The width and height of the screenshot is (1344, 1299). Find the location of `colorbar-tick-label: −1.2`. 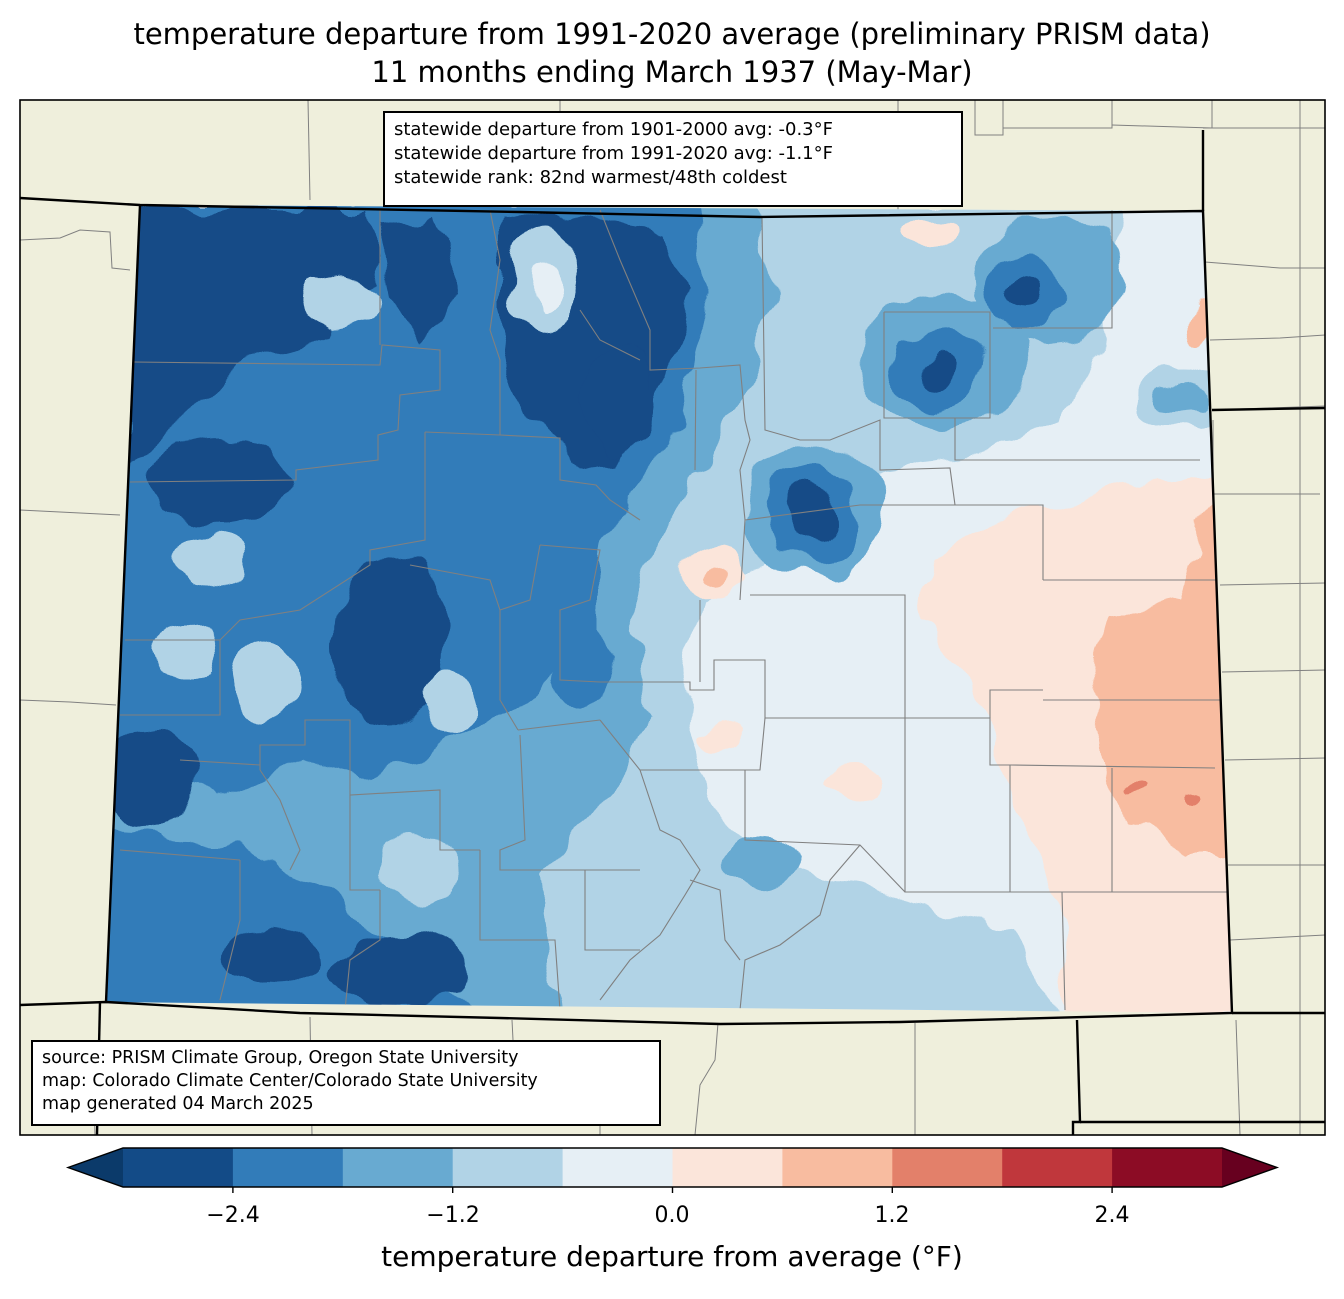

colorbar-tick-label: −1.2 is located at coordinates (453, 1215).